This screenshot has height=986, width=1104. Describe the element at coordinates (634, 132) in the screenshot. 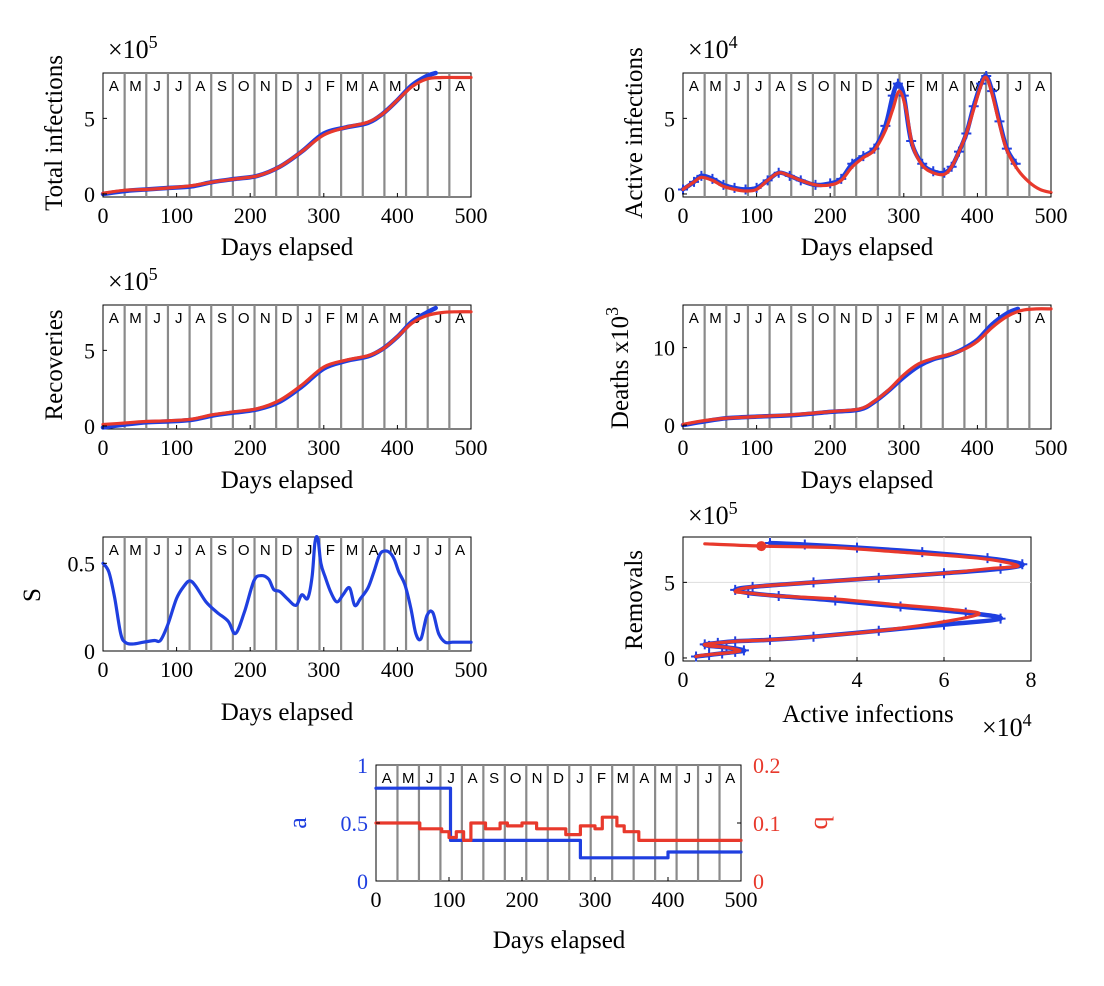

I see `ylabel-active: Active infections` at that location.